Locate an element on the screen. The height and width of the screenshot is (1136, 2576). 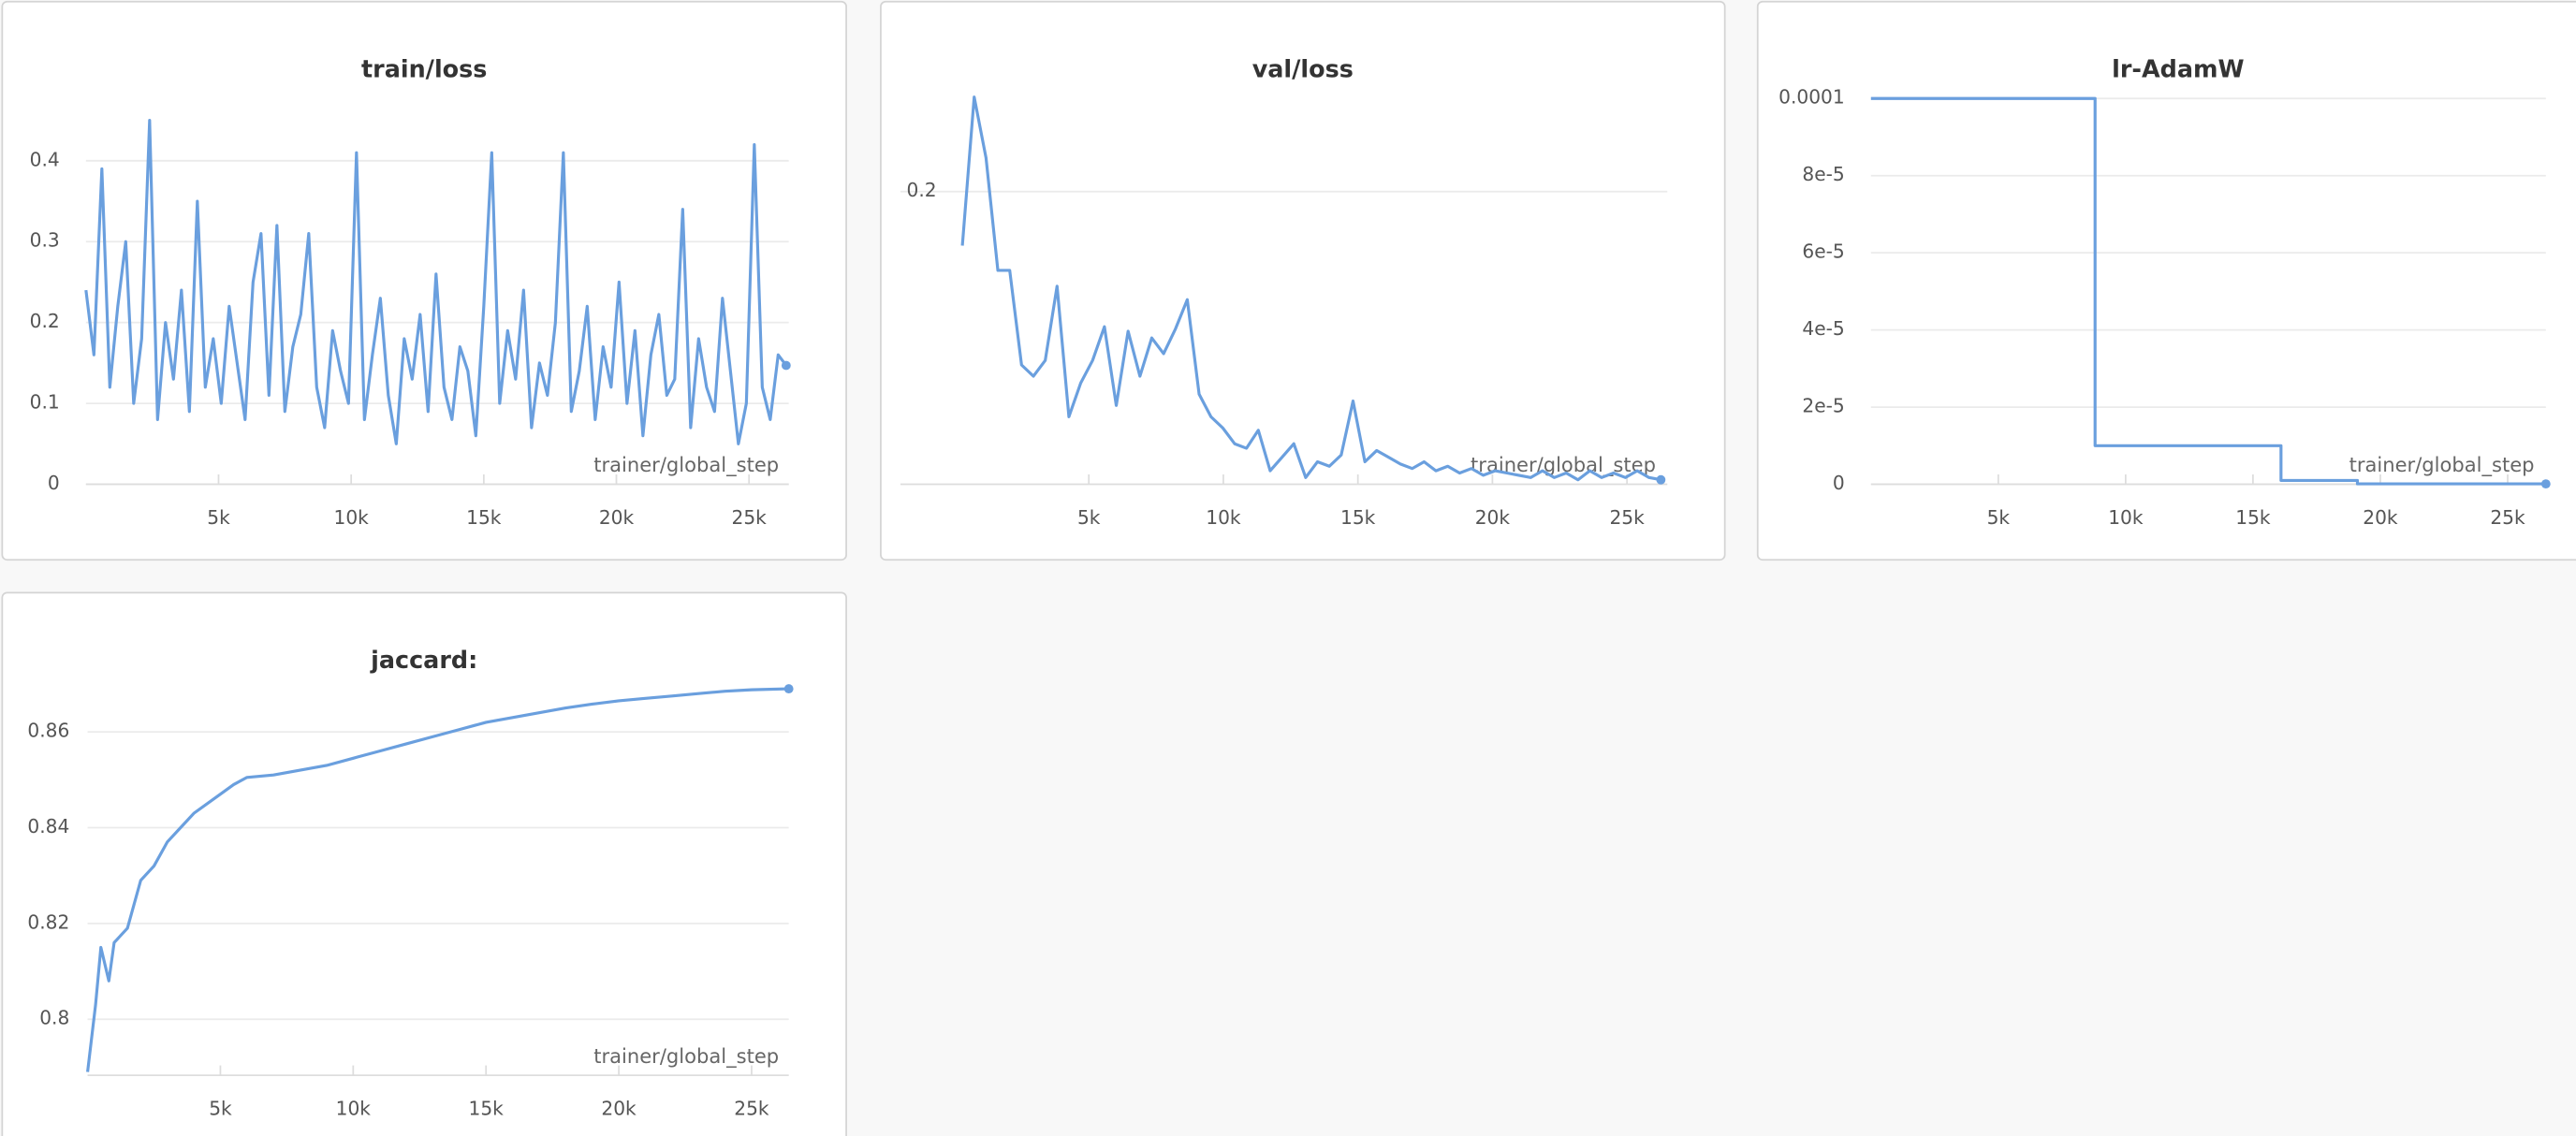
y-tick-label: 0.8 is located at coordinates (54, 1018).